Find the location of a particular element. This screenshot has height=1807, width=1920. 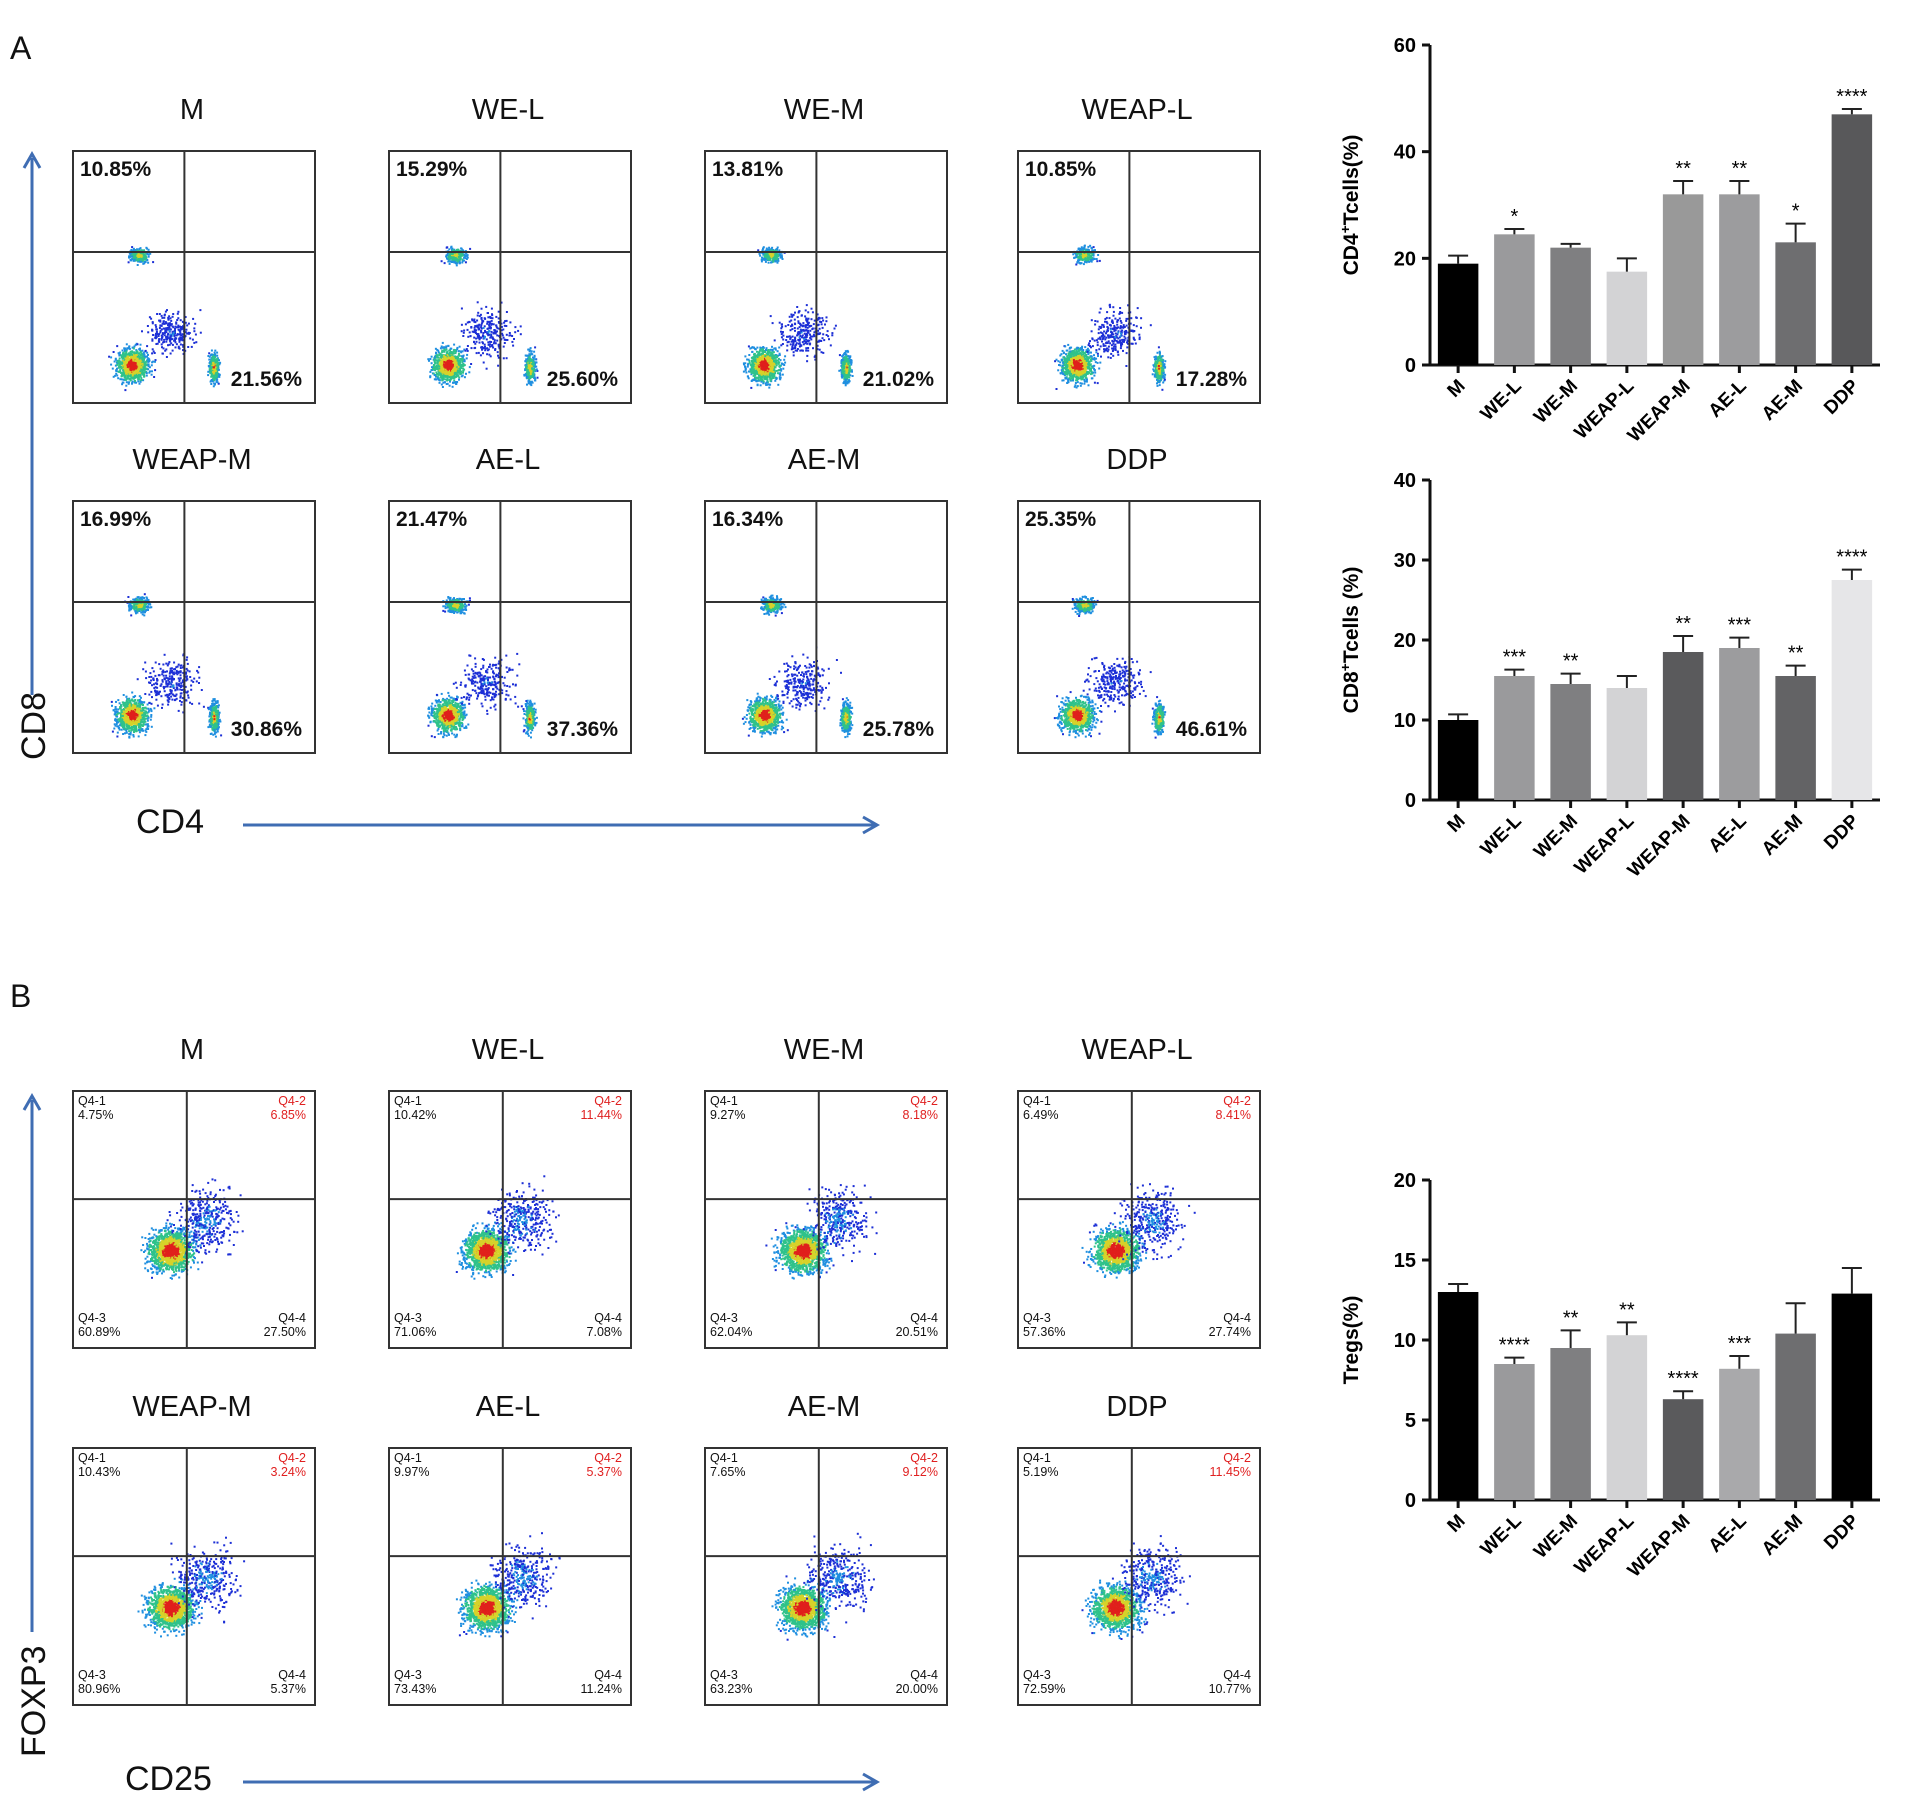

upper-left-percent: 25.35% is located at coordinates (1060, 520).